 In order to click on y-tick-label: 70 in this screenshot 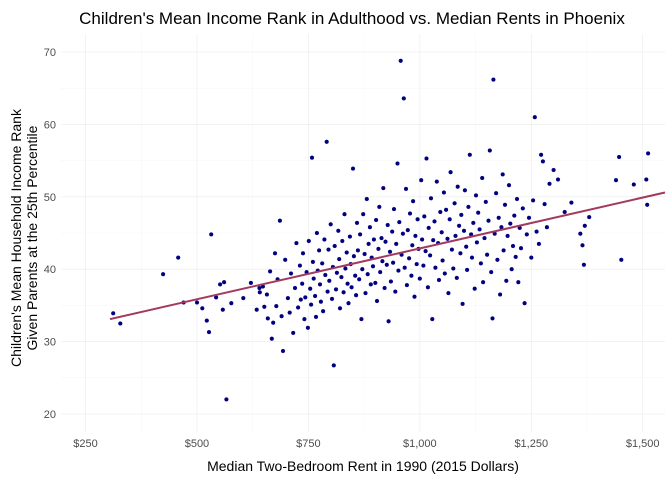, I will do `click(50, 53)`.